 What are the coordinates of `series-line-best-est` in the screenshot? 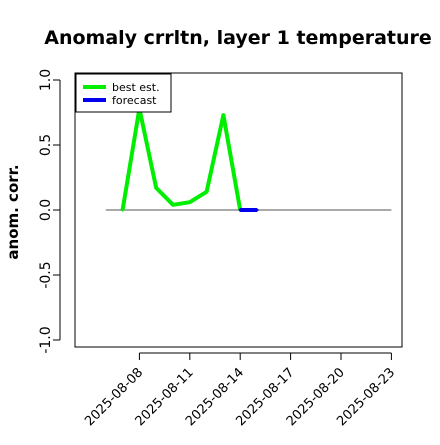 It's located at (181, 158).